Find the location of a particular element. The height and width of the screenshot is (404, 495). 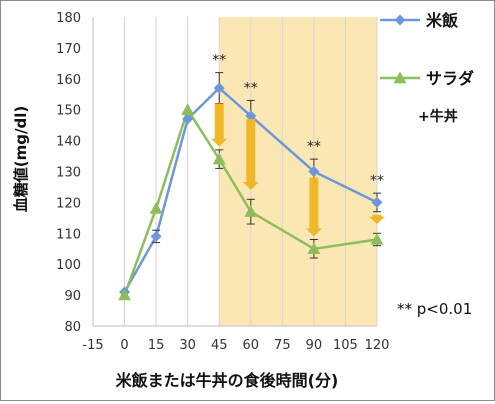

x-tick-label: 75 is located at coordinates (282, 345).